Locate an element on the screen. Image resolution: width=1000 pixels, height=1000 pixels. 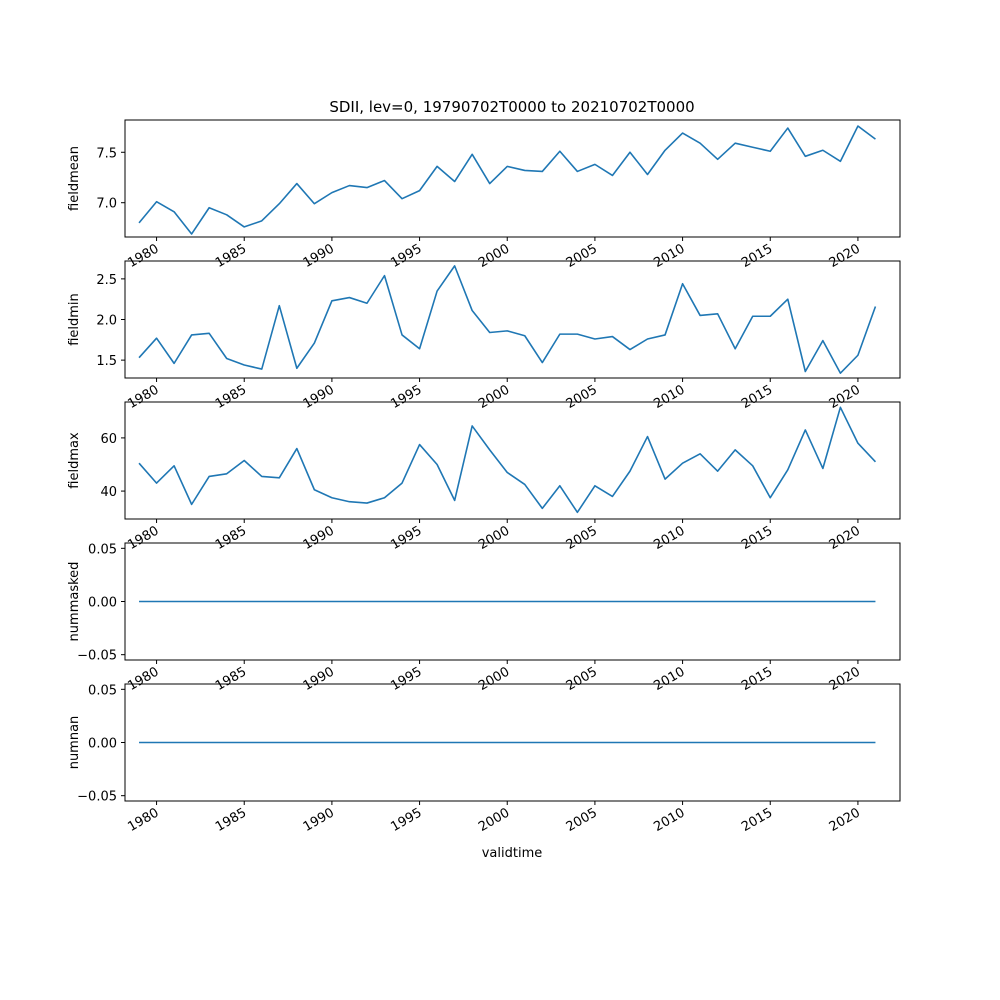
y-tick-label: 2.0 is located at coordinates (106, 321).